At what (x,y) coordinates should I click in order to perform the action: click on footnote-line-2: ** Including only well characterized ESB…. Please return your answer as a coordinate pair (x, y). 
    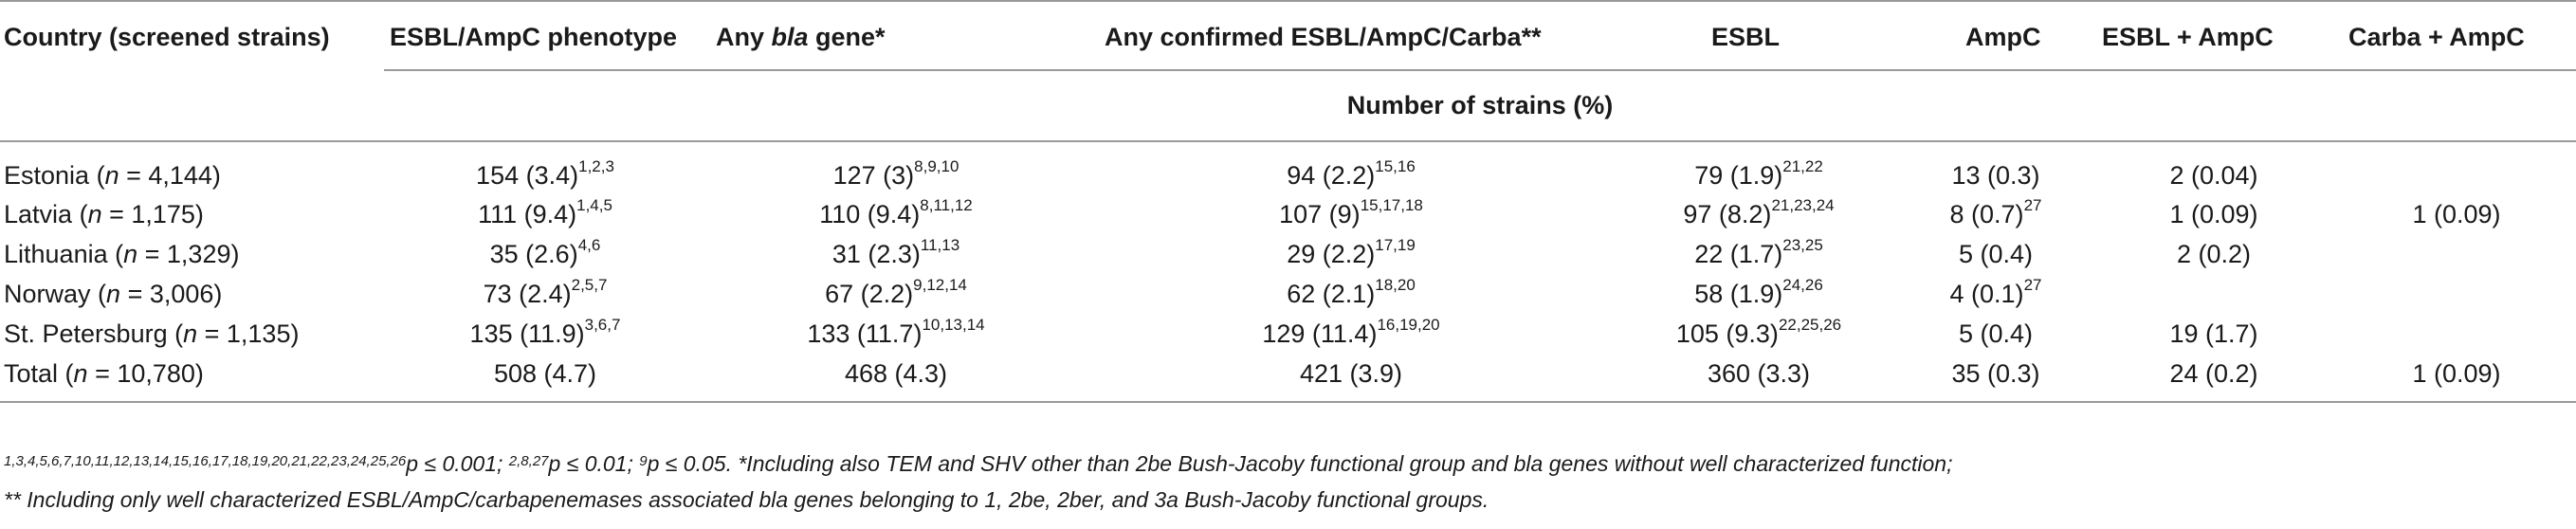
    Looking at the image, I should click on (746, 499).